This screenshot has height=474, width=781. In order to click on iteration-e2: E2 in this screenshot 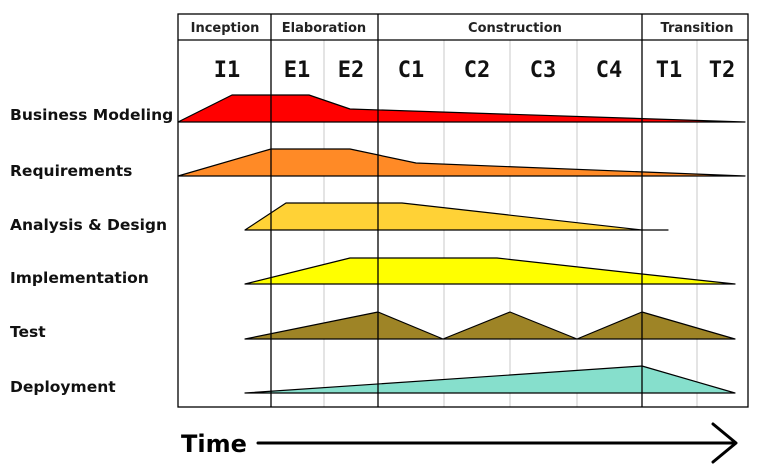, I will do `click(351, 70)`.